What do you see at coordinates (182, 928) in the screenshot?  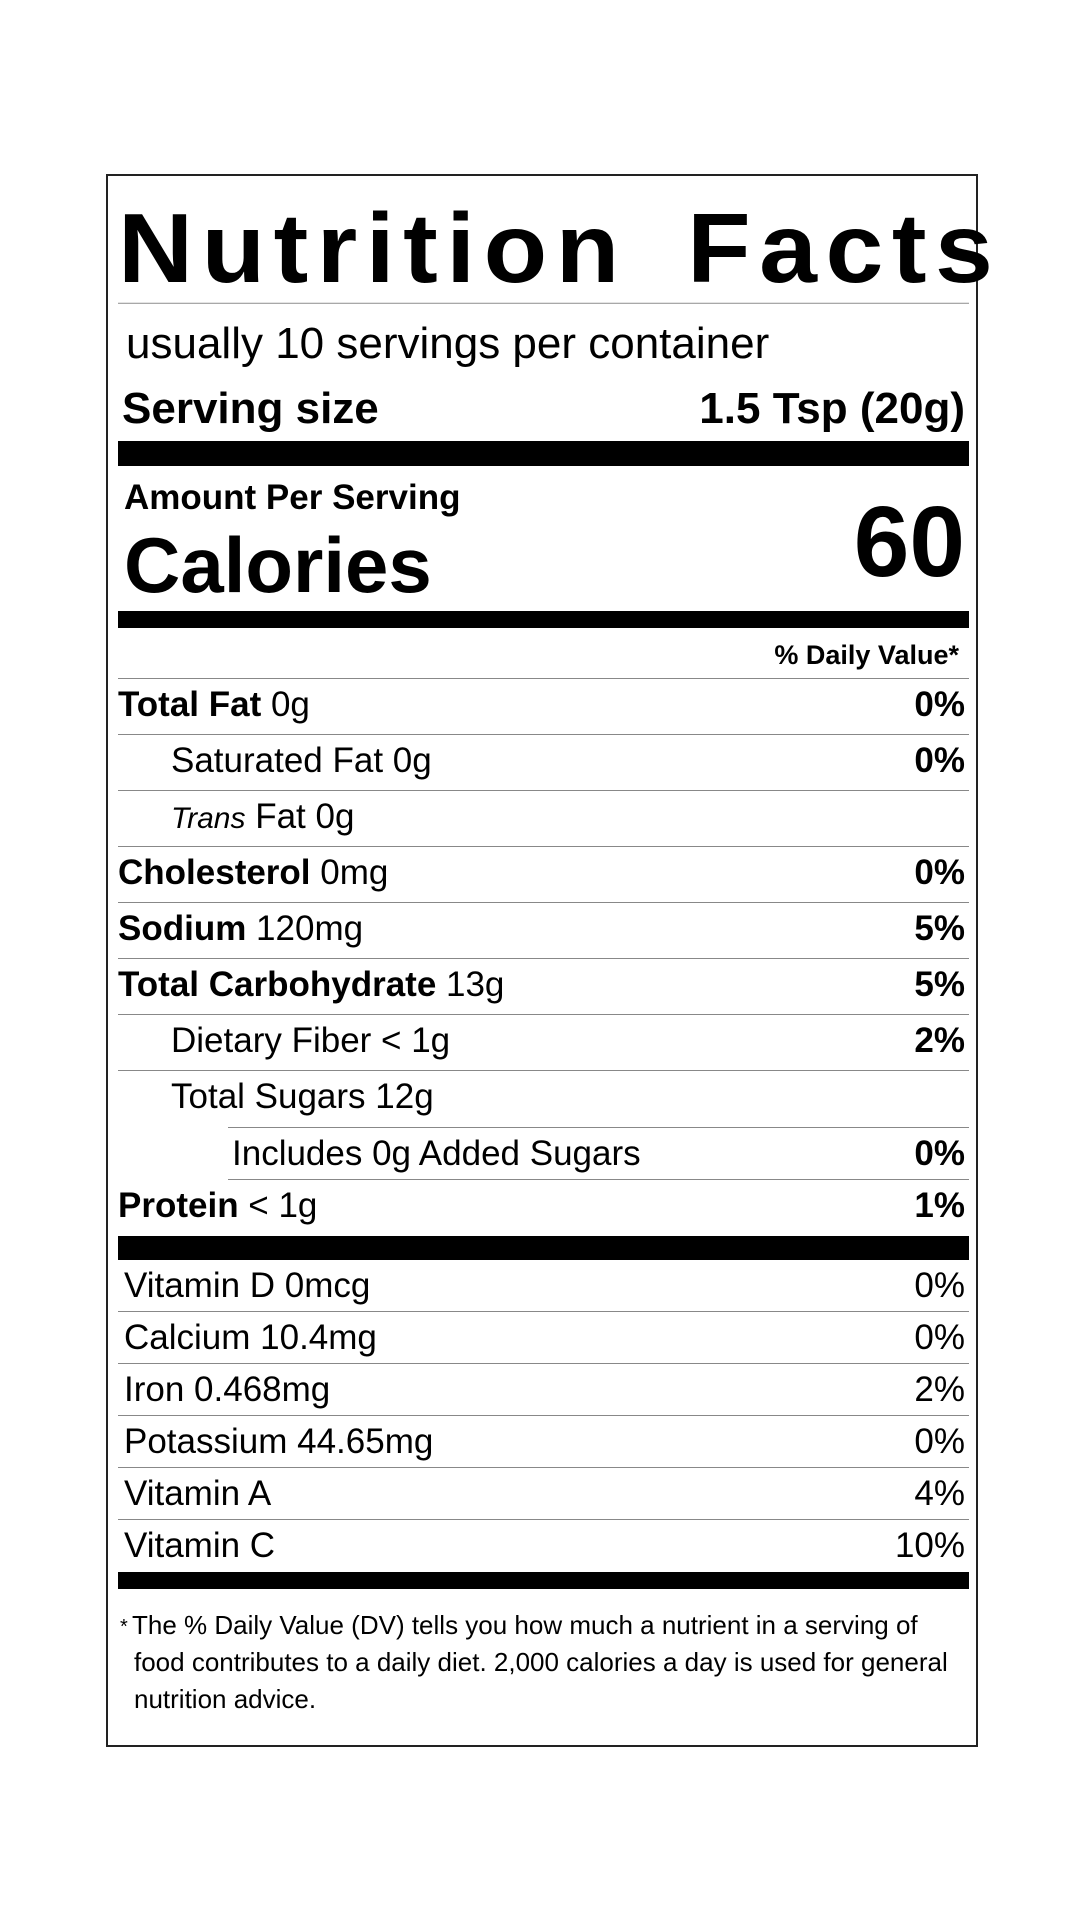 I see `nutrient-name: Sodium` at bounding box center [182, 928].